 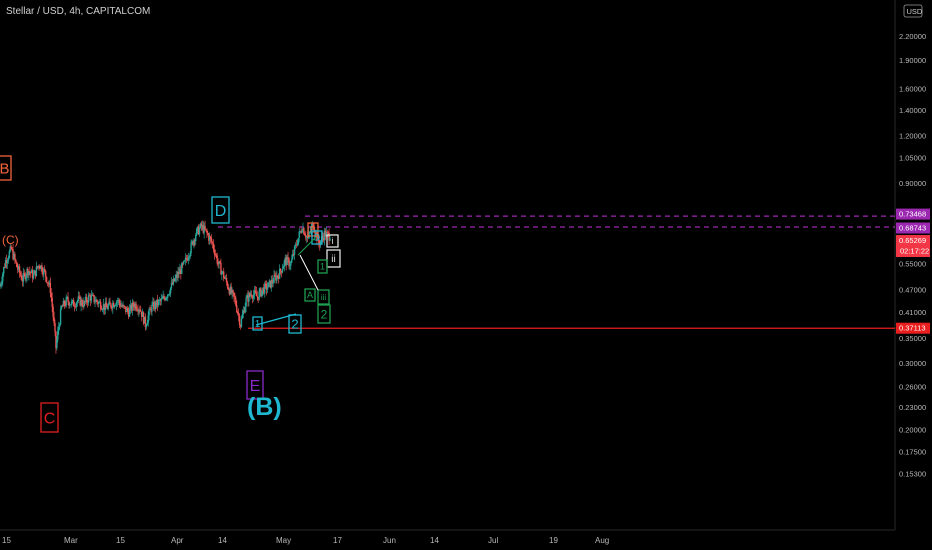 What do you see at coordinates (553, 540) in the screenshot?
I see `x-tick-label: 19` at bounding box center [553, 540].